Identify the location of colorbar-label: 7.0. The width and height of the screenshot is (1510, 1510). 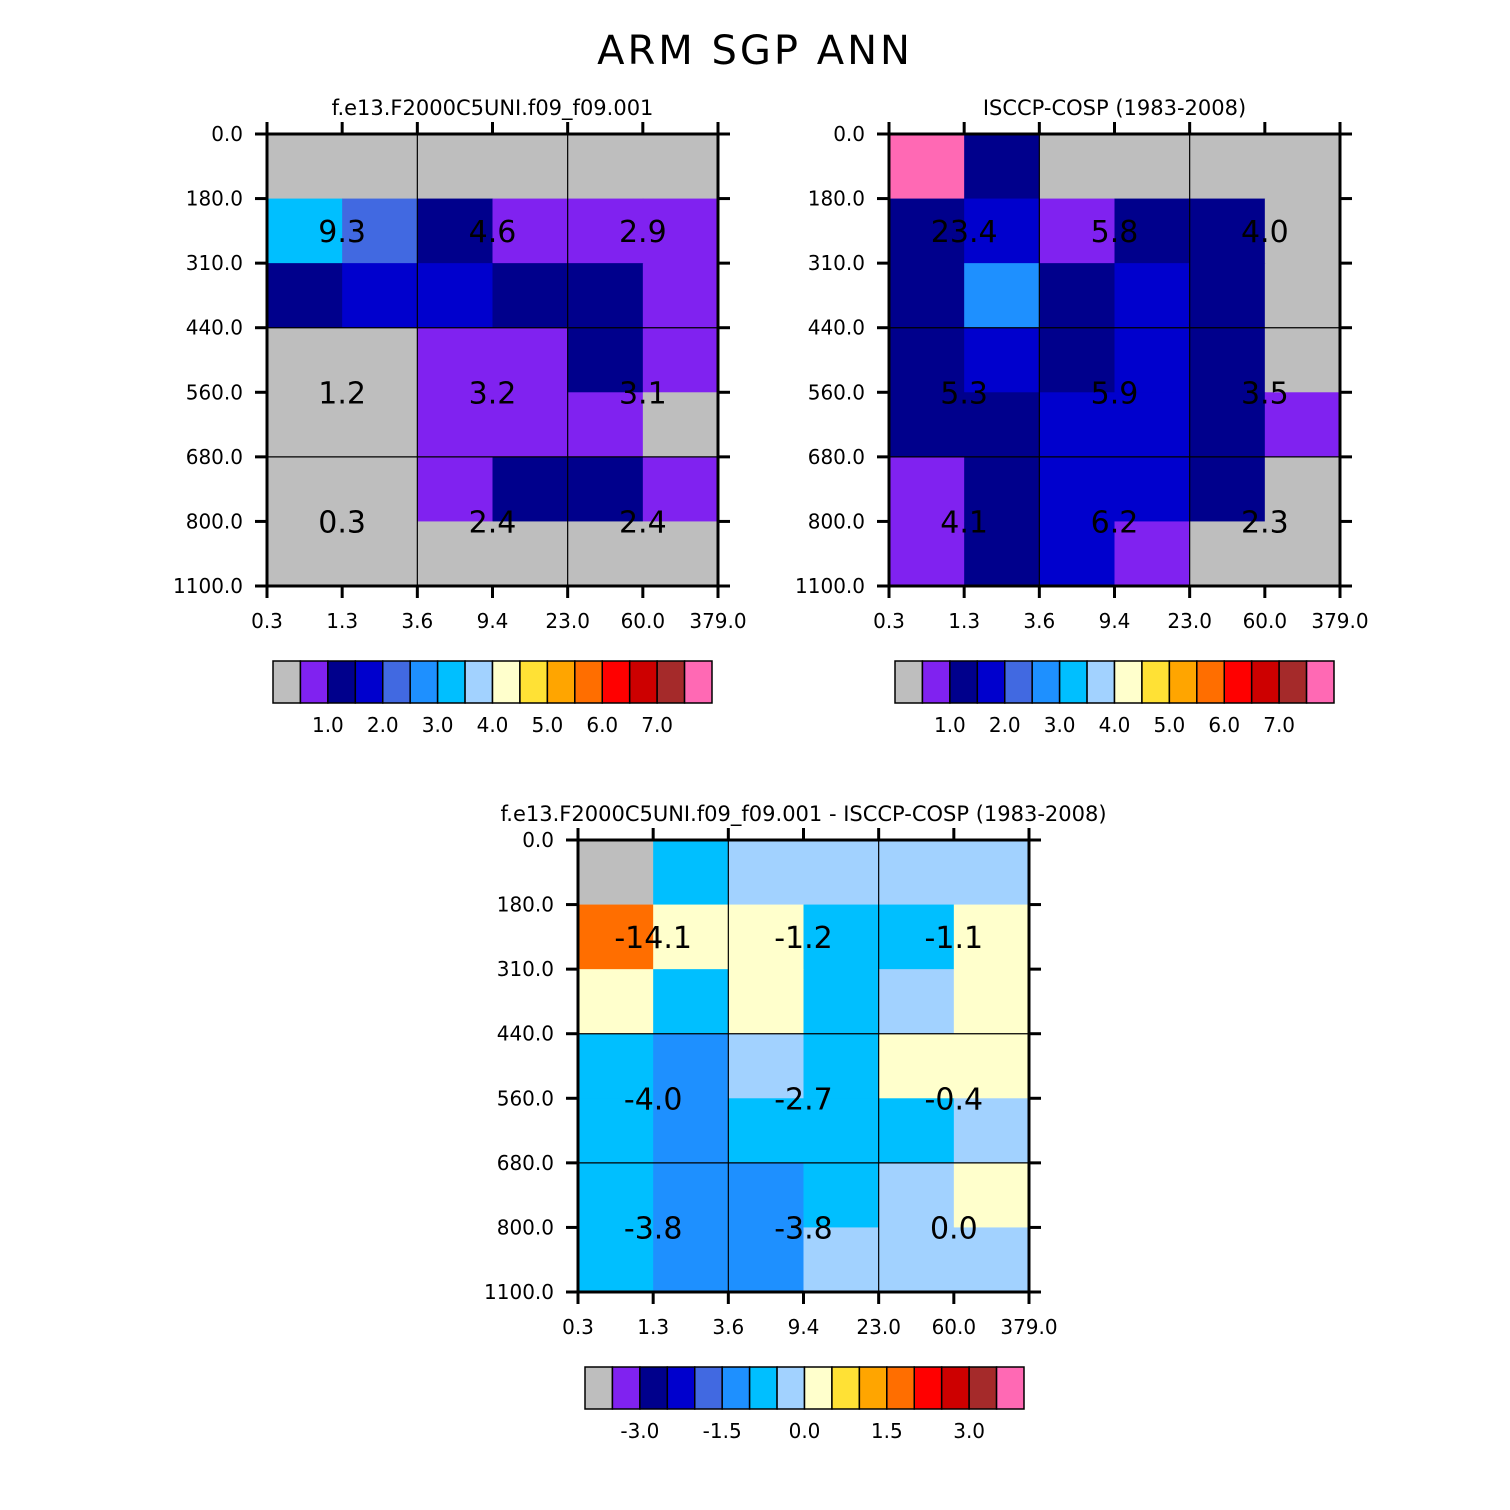
(1279, 725).